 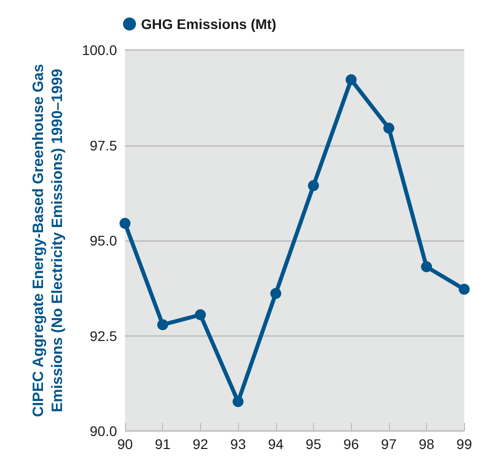 What do you see at coordinates (162, 444) in the screenshot?
I see `x-tick-label: 91` at bounding box center [162, 444].